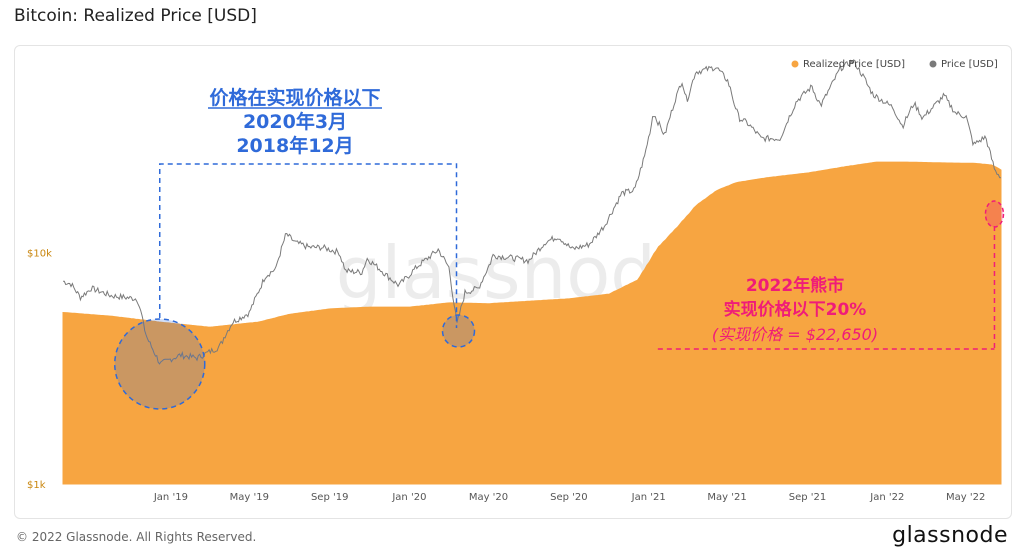 The height and width of the screenshot is (553, 1024). I want to click on x-tick-label: May '21, so click(726, 497).